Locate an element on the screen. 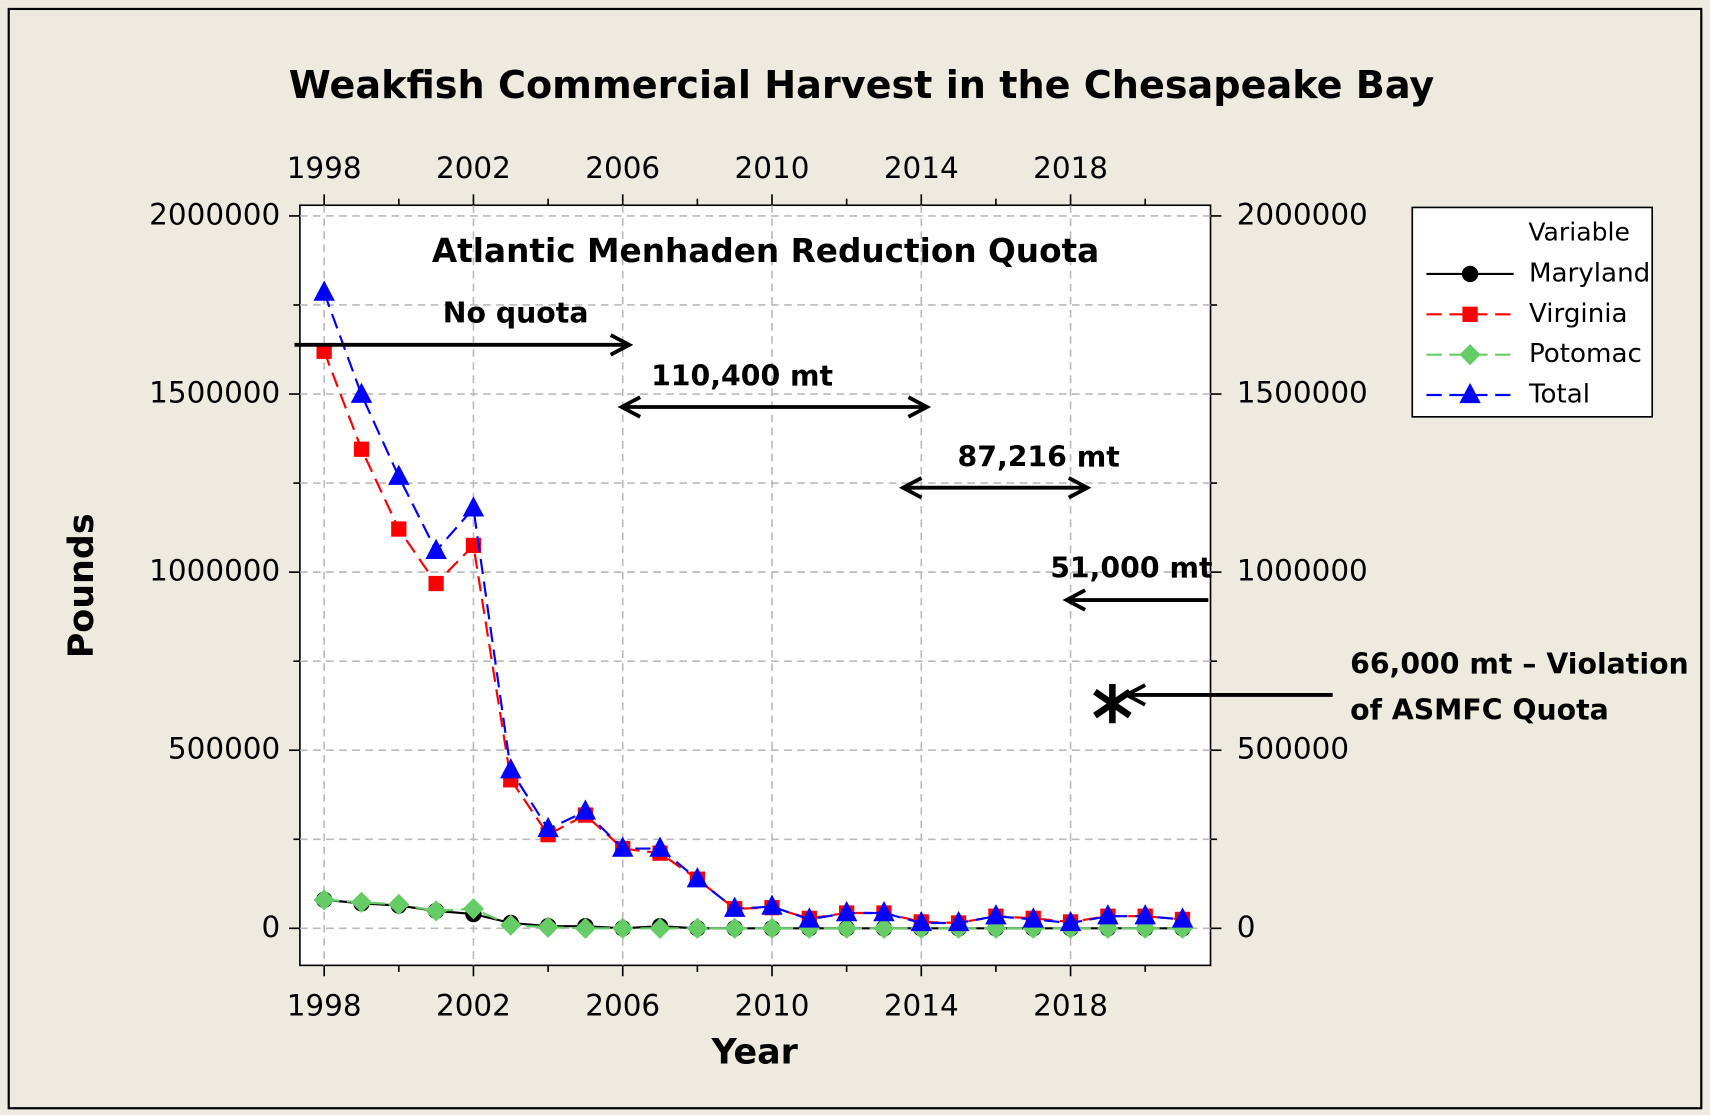  annotation: of ASMFC Quota is located at coordinates (1479, 709).